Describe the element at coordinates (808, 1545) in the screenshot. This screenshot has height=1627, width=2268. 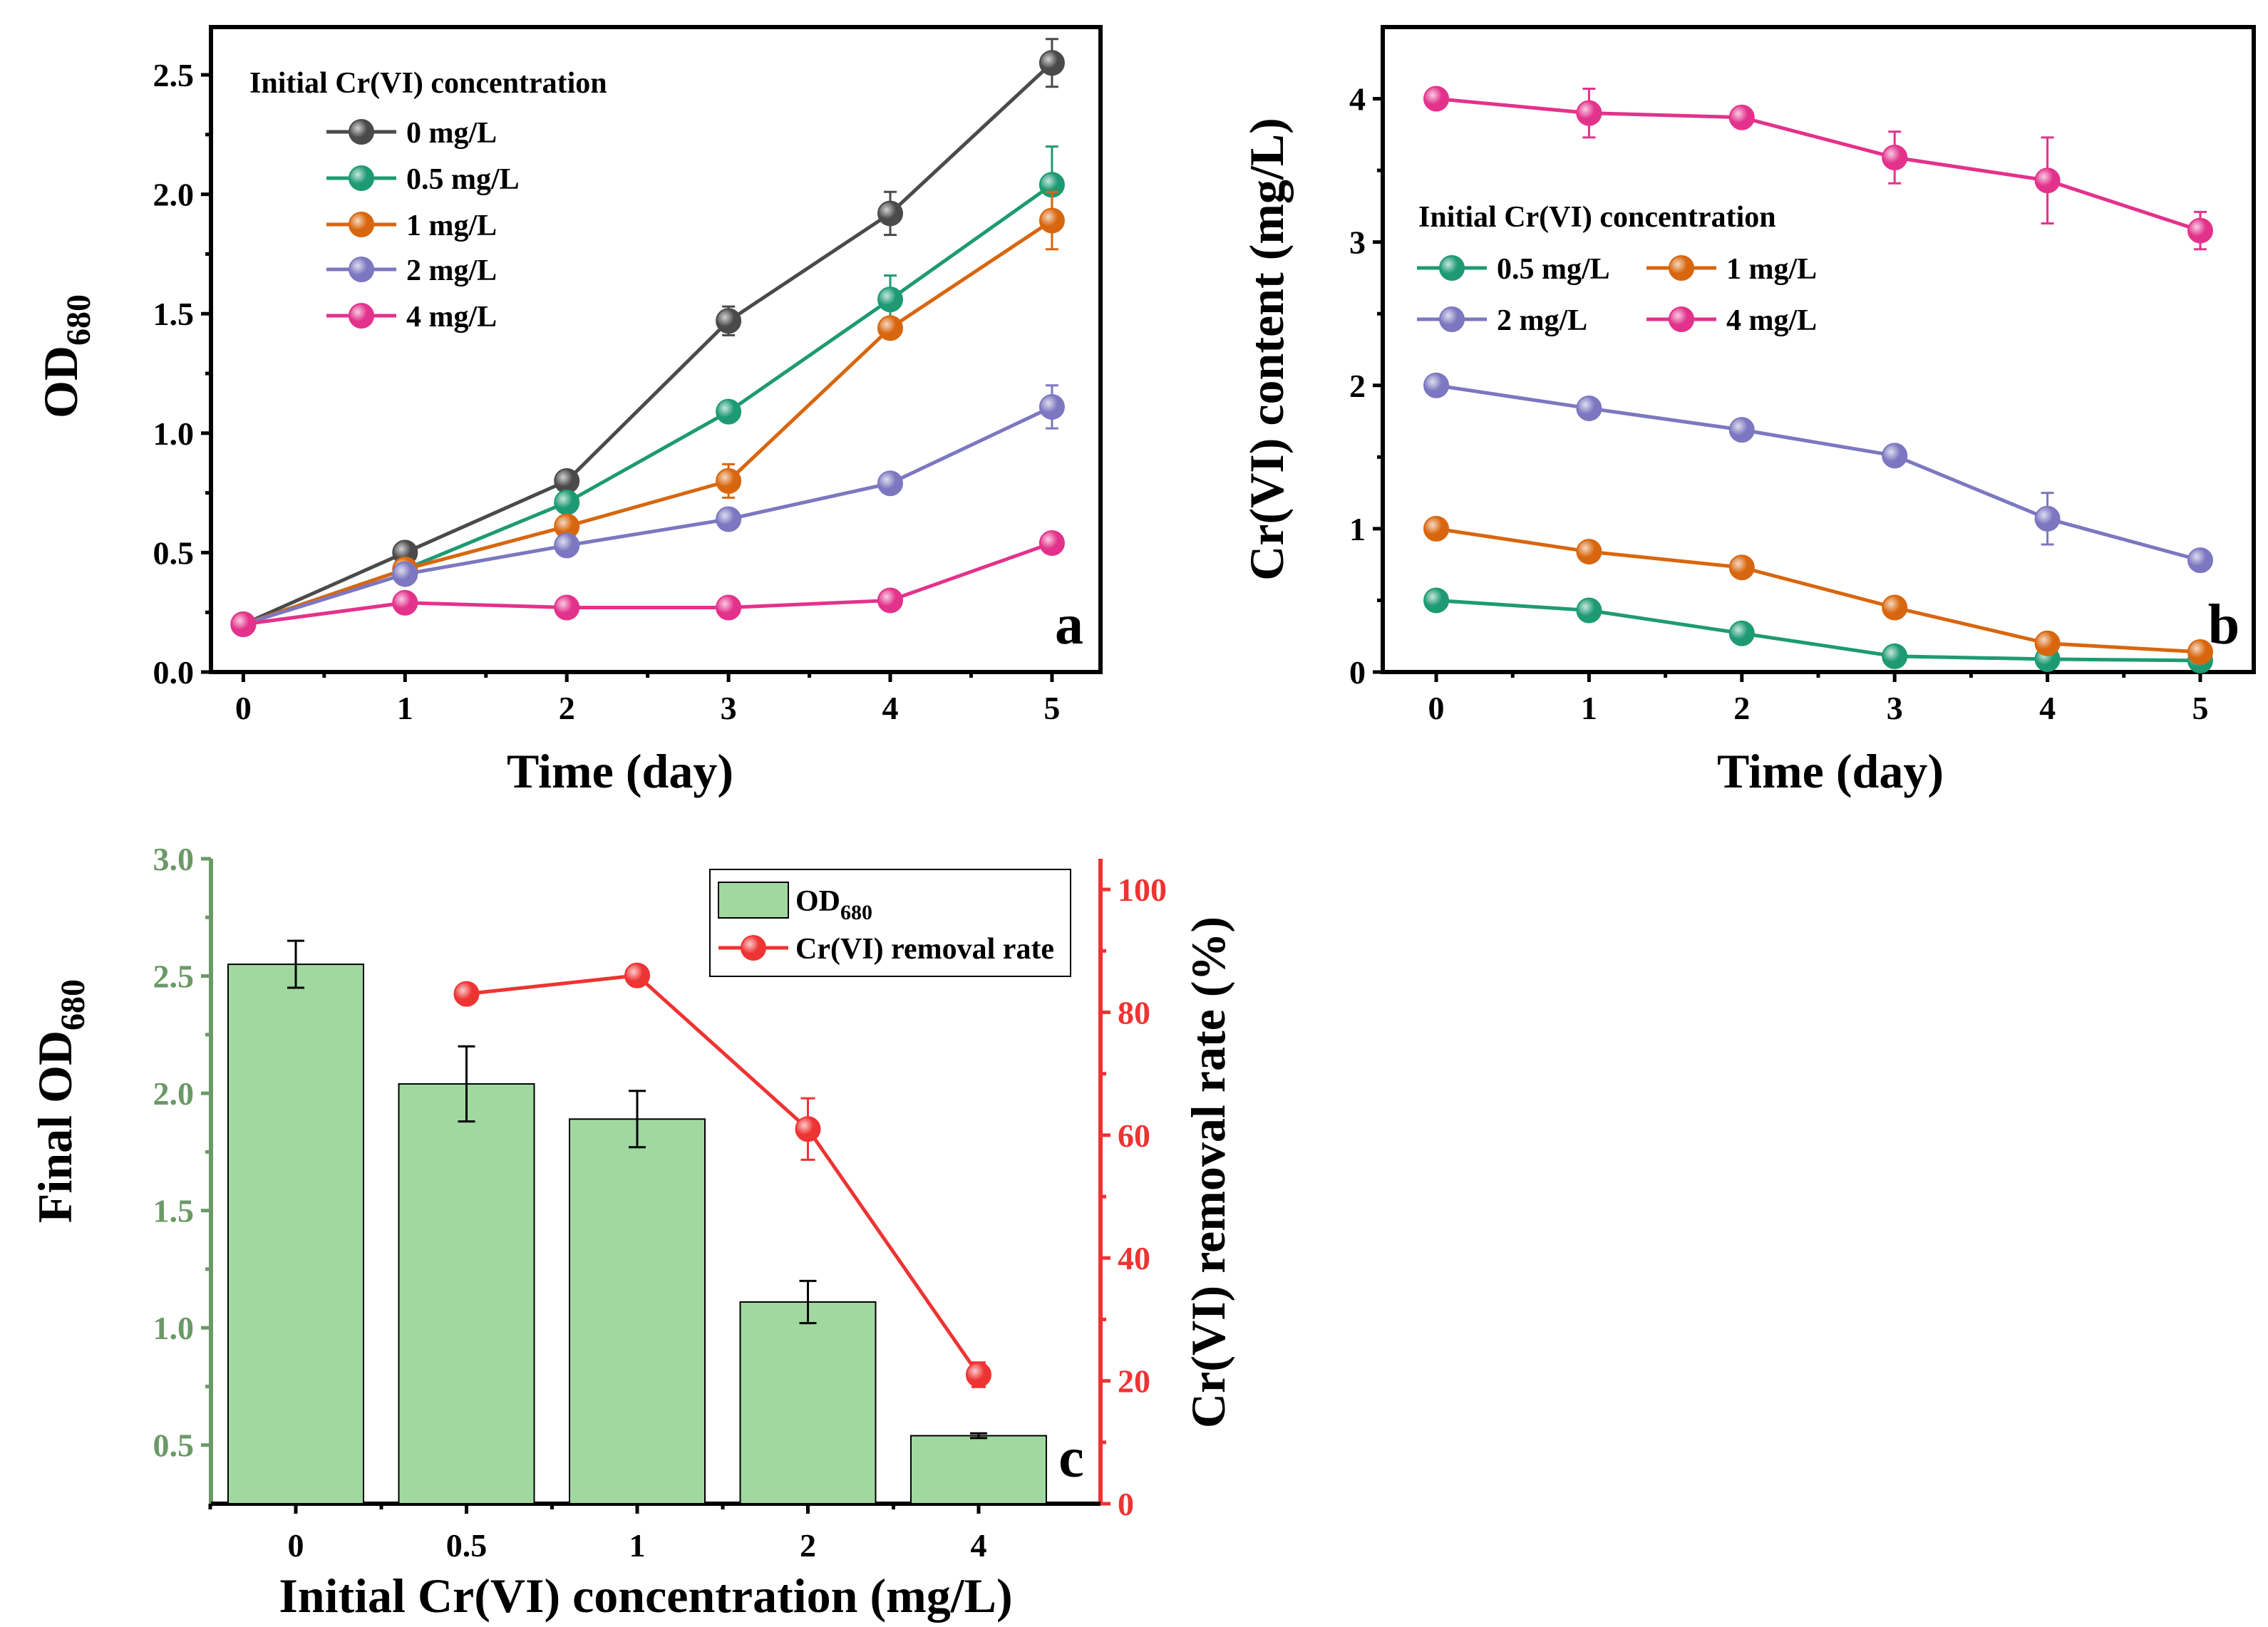
I see `panel-c-x-tick-label: 2` at that location.